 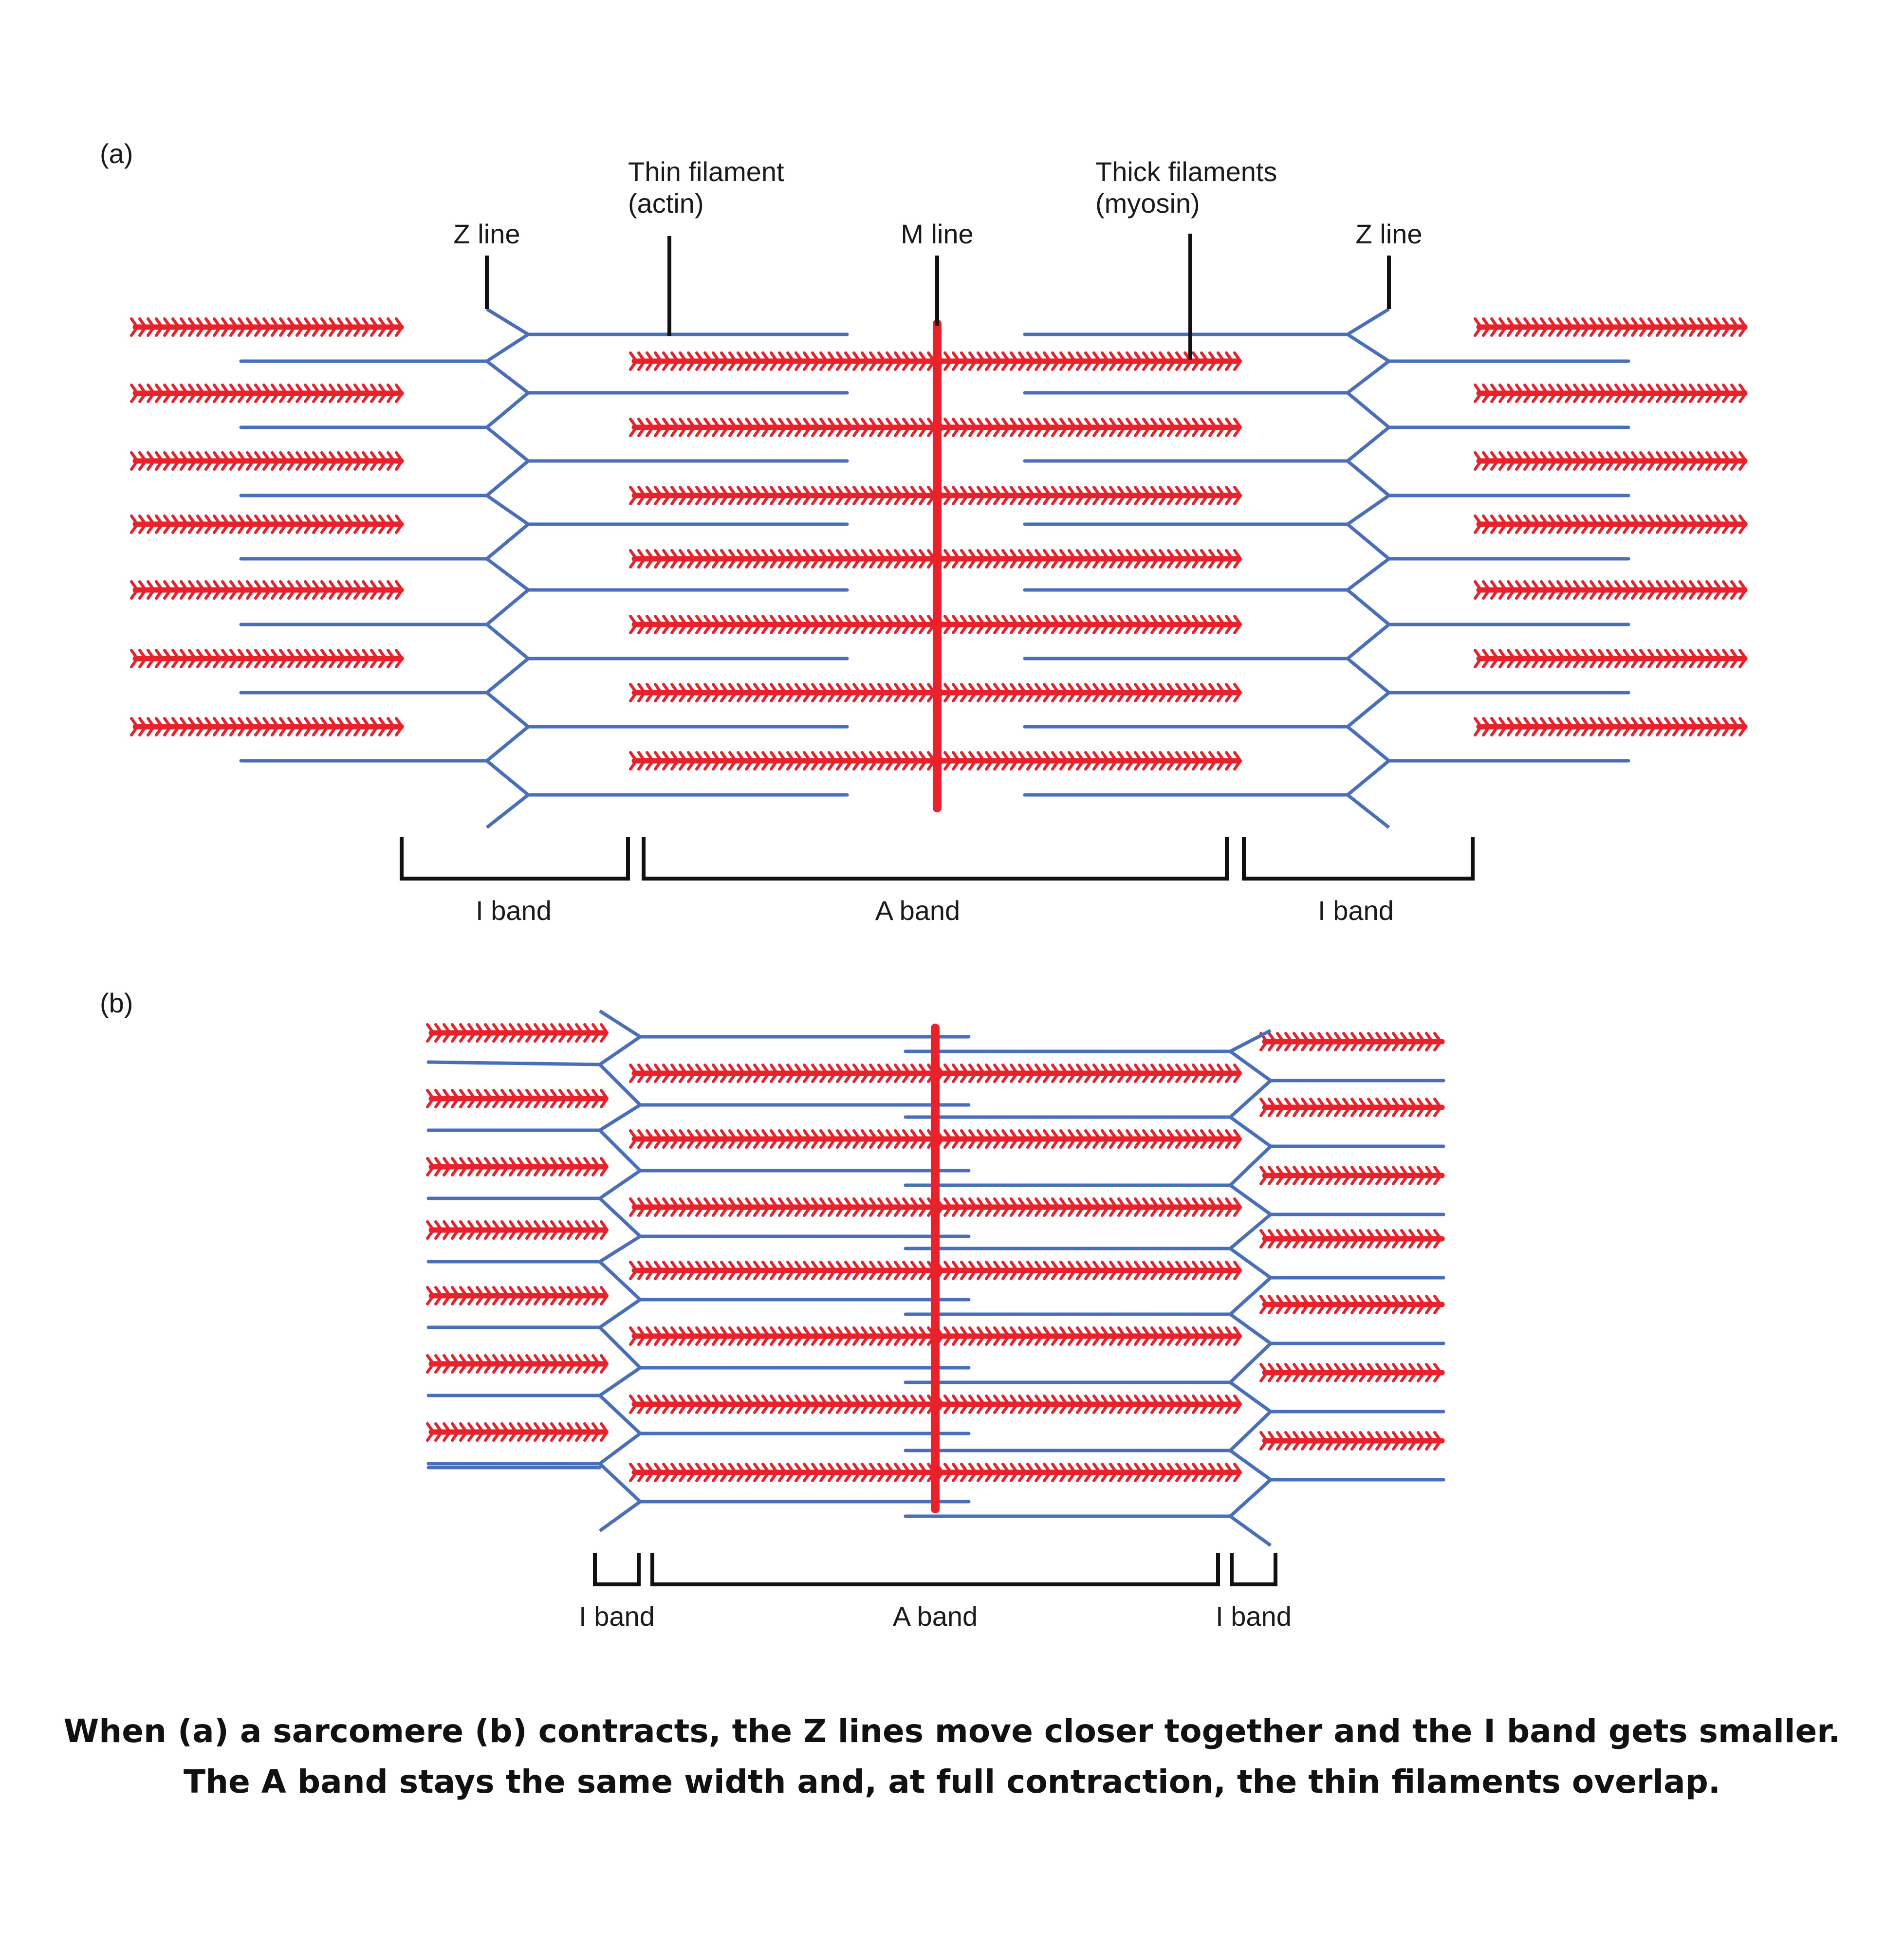 What do you see at coordinates (1253, 1569) in the screenshot?
I see `i-band-right-bracket-b` at bounding box center [1253, 1569].